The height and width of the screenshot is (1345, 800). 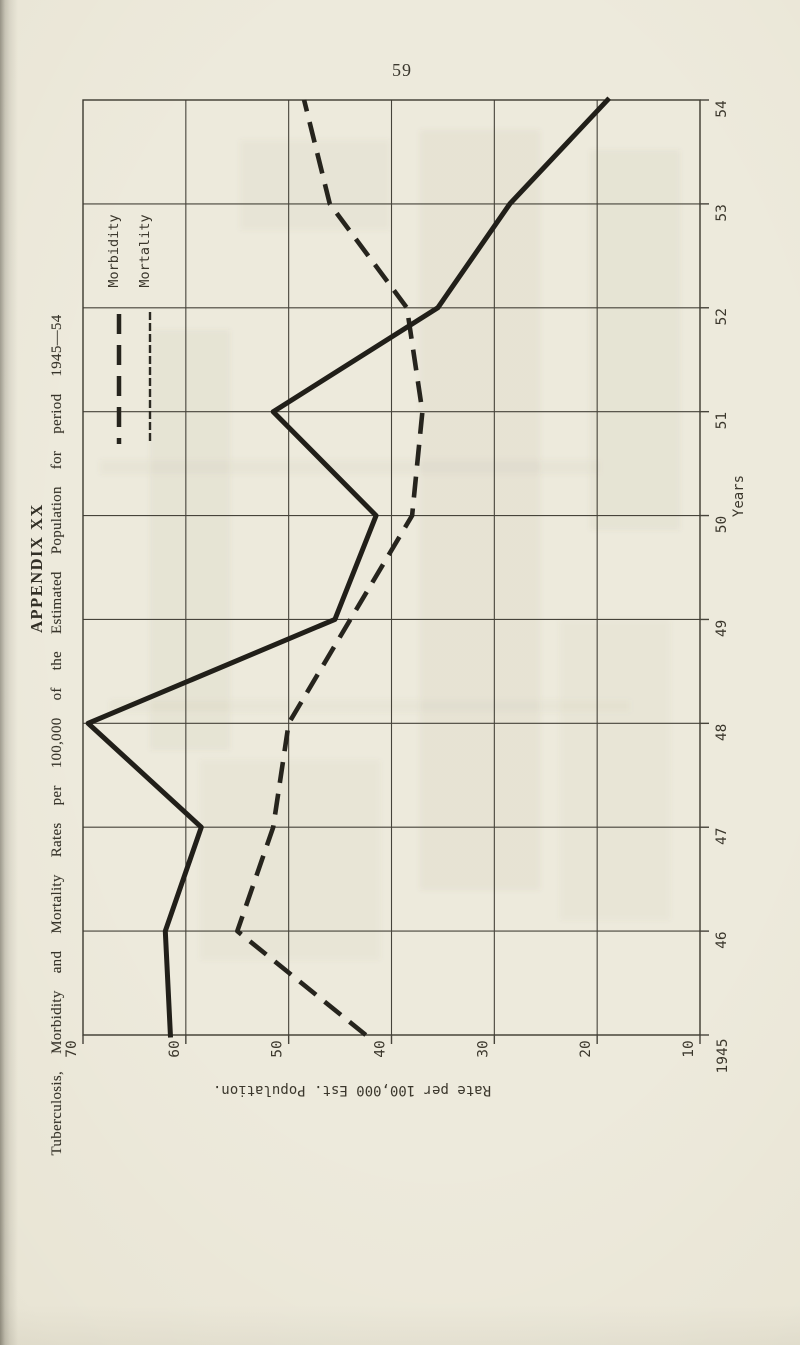 I want to click on tick-label: 48, so click(x=722, y=732).